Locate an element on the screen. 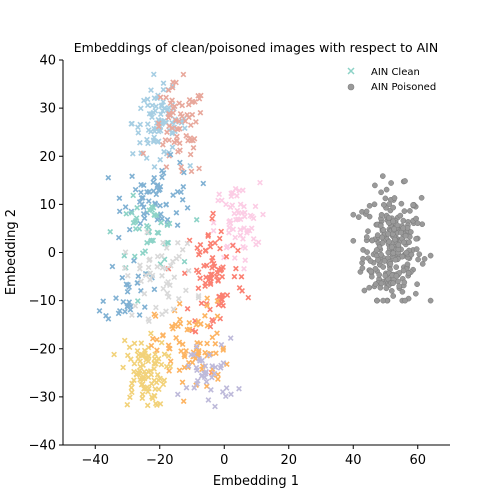  y-axis-ticks: −40 −30 −20 −10 0 10 20 30 40 is located at coordinates (46, 254).